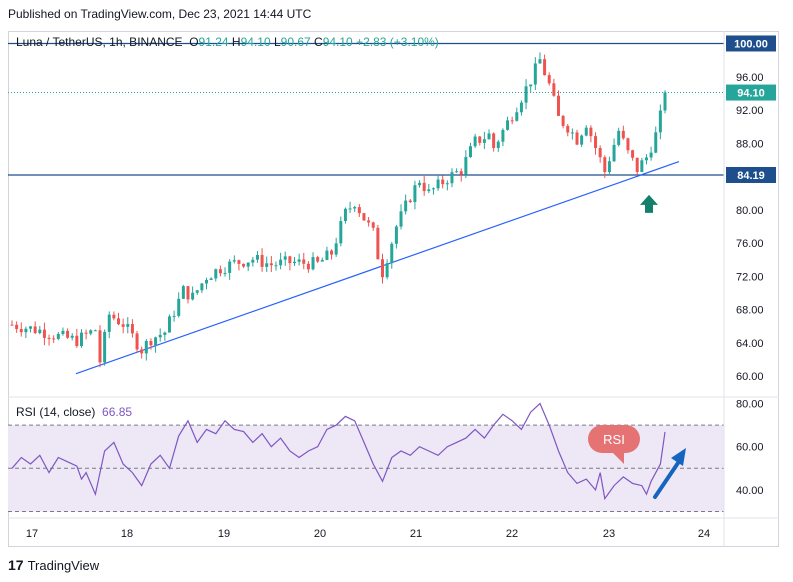 The height and width of the screenshot is (582, 793). What do you see at coordinates (704, 534) in the screenshot?
I see `time-tick-label: 24` at bounding box center [704, 534].